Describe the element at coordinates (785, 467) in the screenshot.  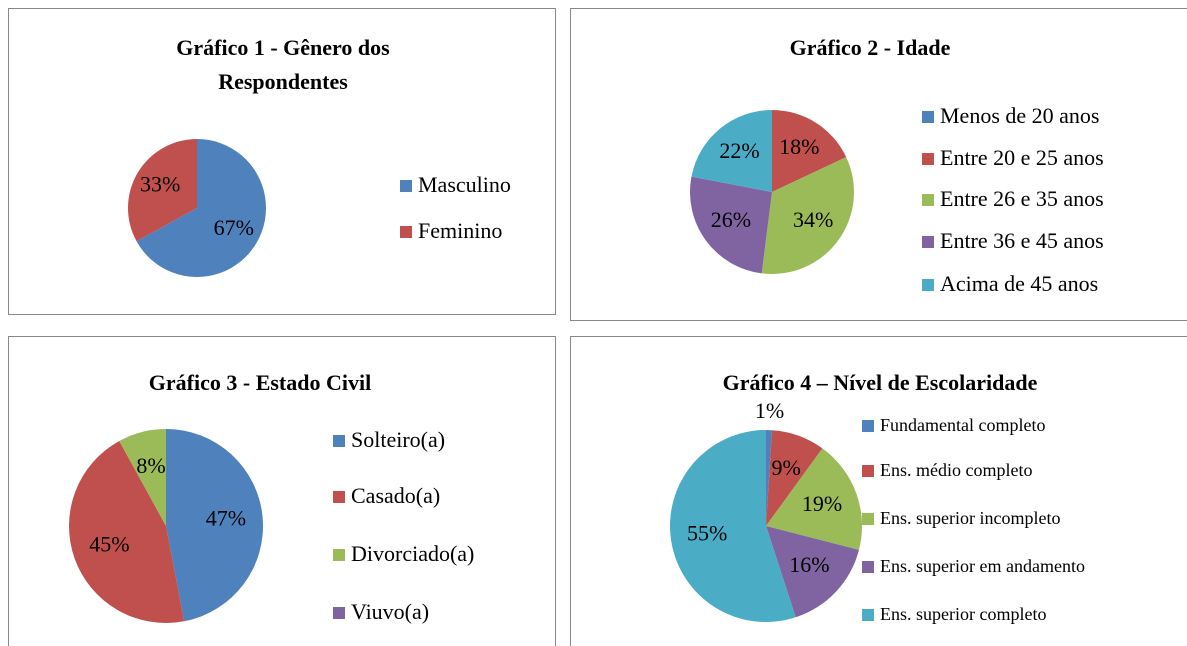
I see `data-label: 9%` at that location.